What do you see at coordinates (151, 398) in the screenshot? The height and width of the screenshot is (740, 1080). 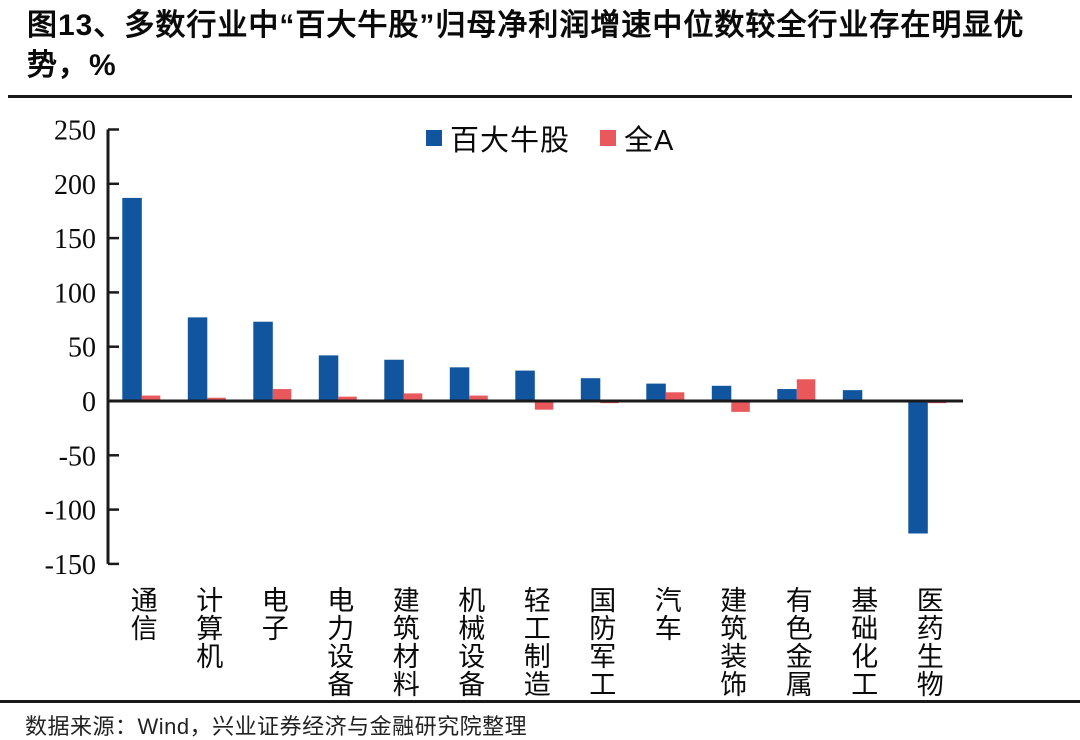 I see `bar-全A-通信` at bounding box center [151, 398].